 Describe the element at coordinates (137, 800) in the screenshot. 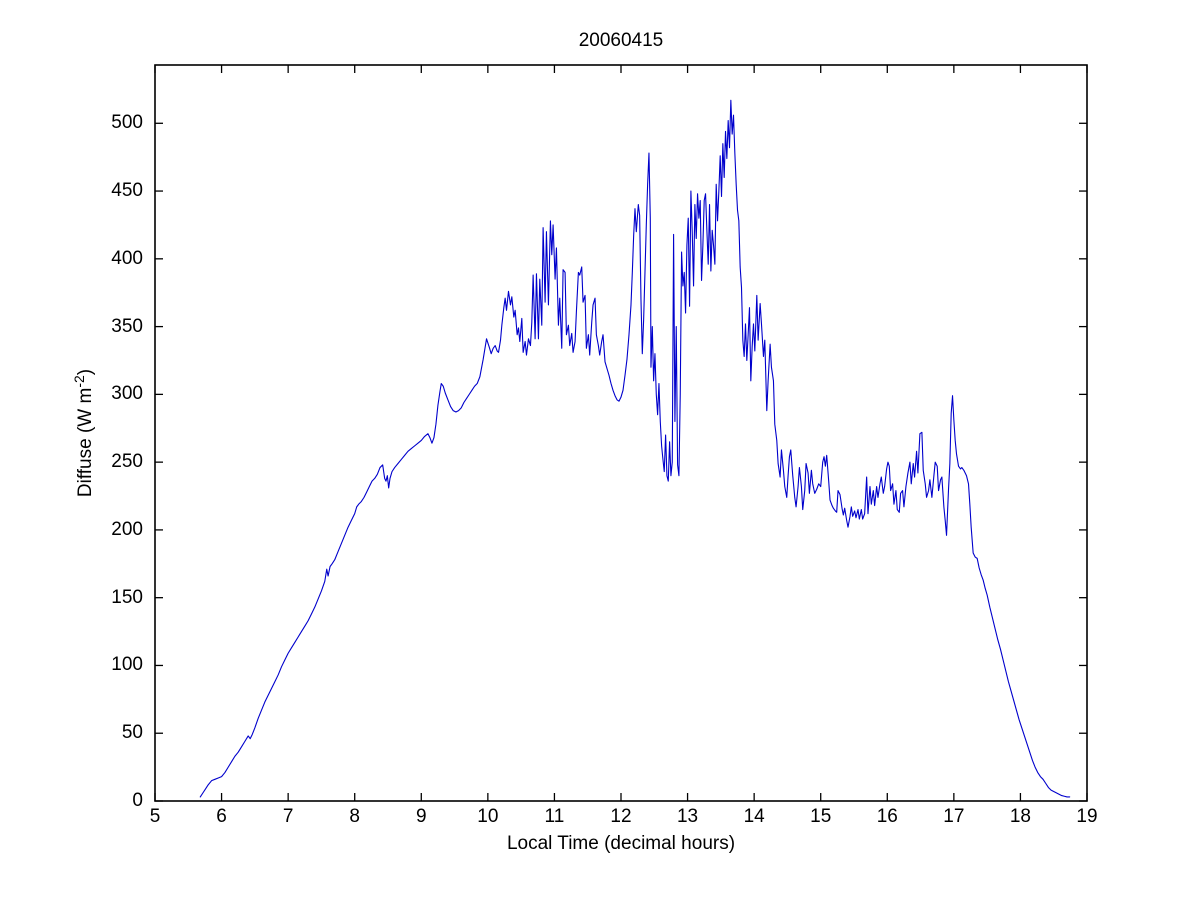

I see `y-tick-label: 0` at that location.